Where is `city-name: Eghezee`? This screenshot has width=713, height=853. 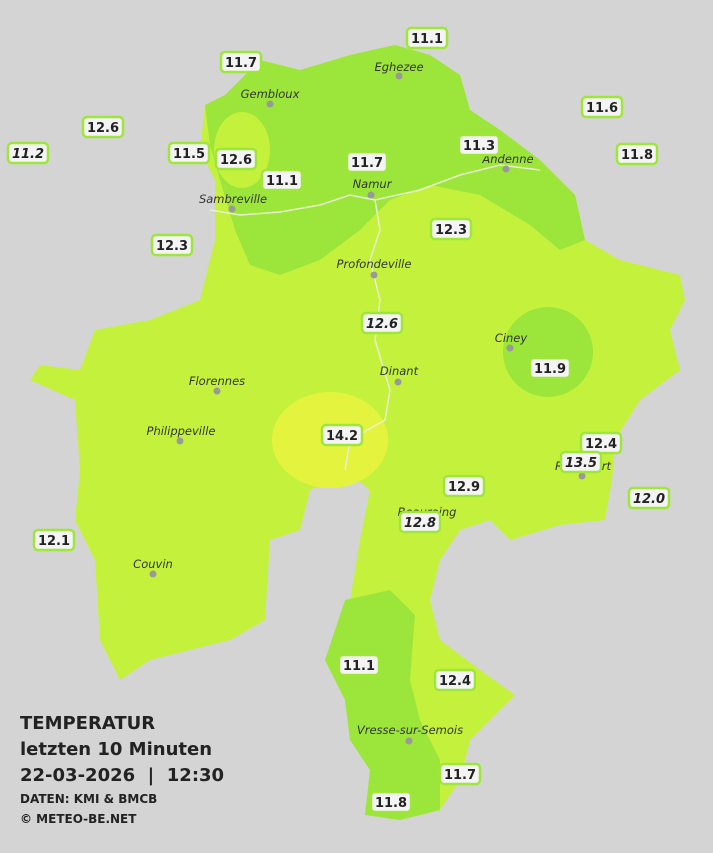
city-name: Eghezee is located at coordinates (398, 67).